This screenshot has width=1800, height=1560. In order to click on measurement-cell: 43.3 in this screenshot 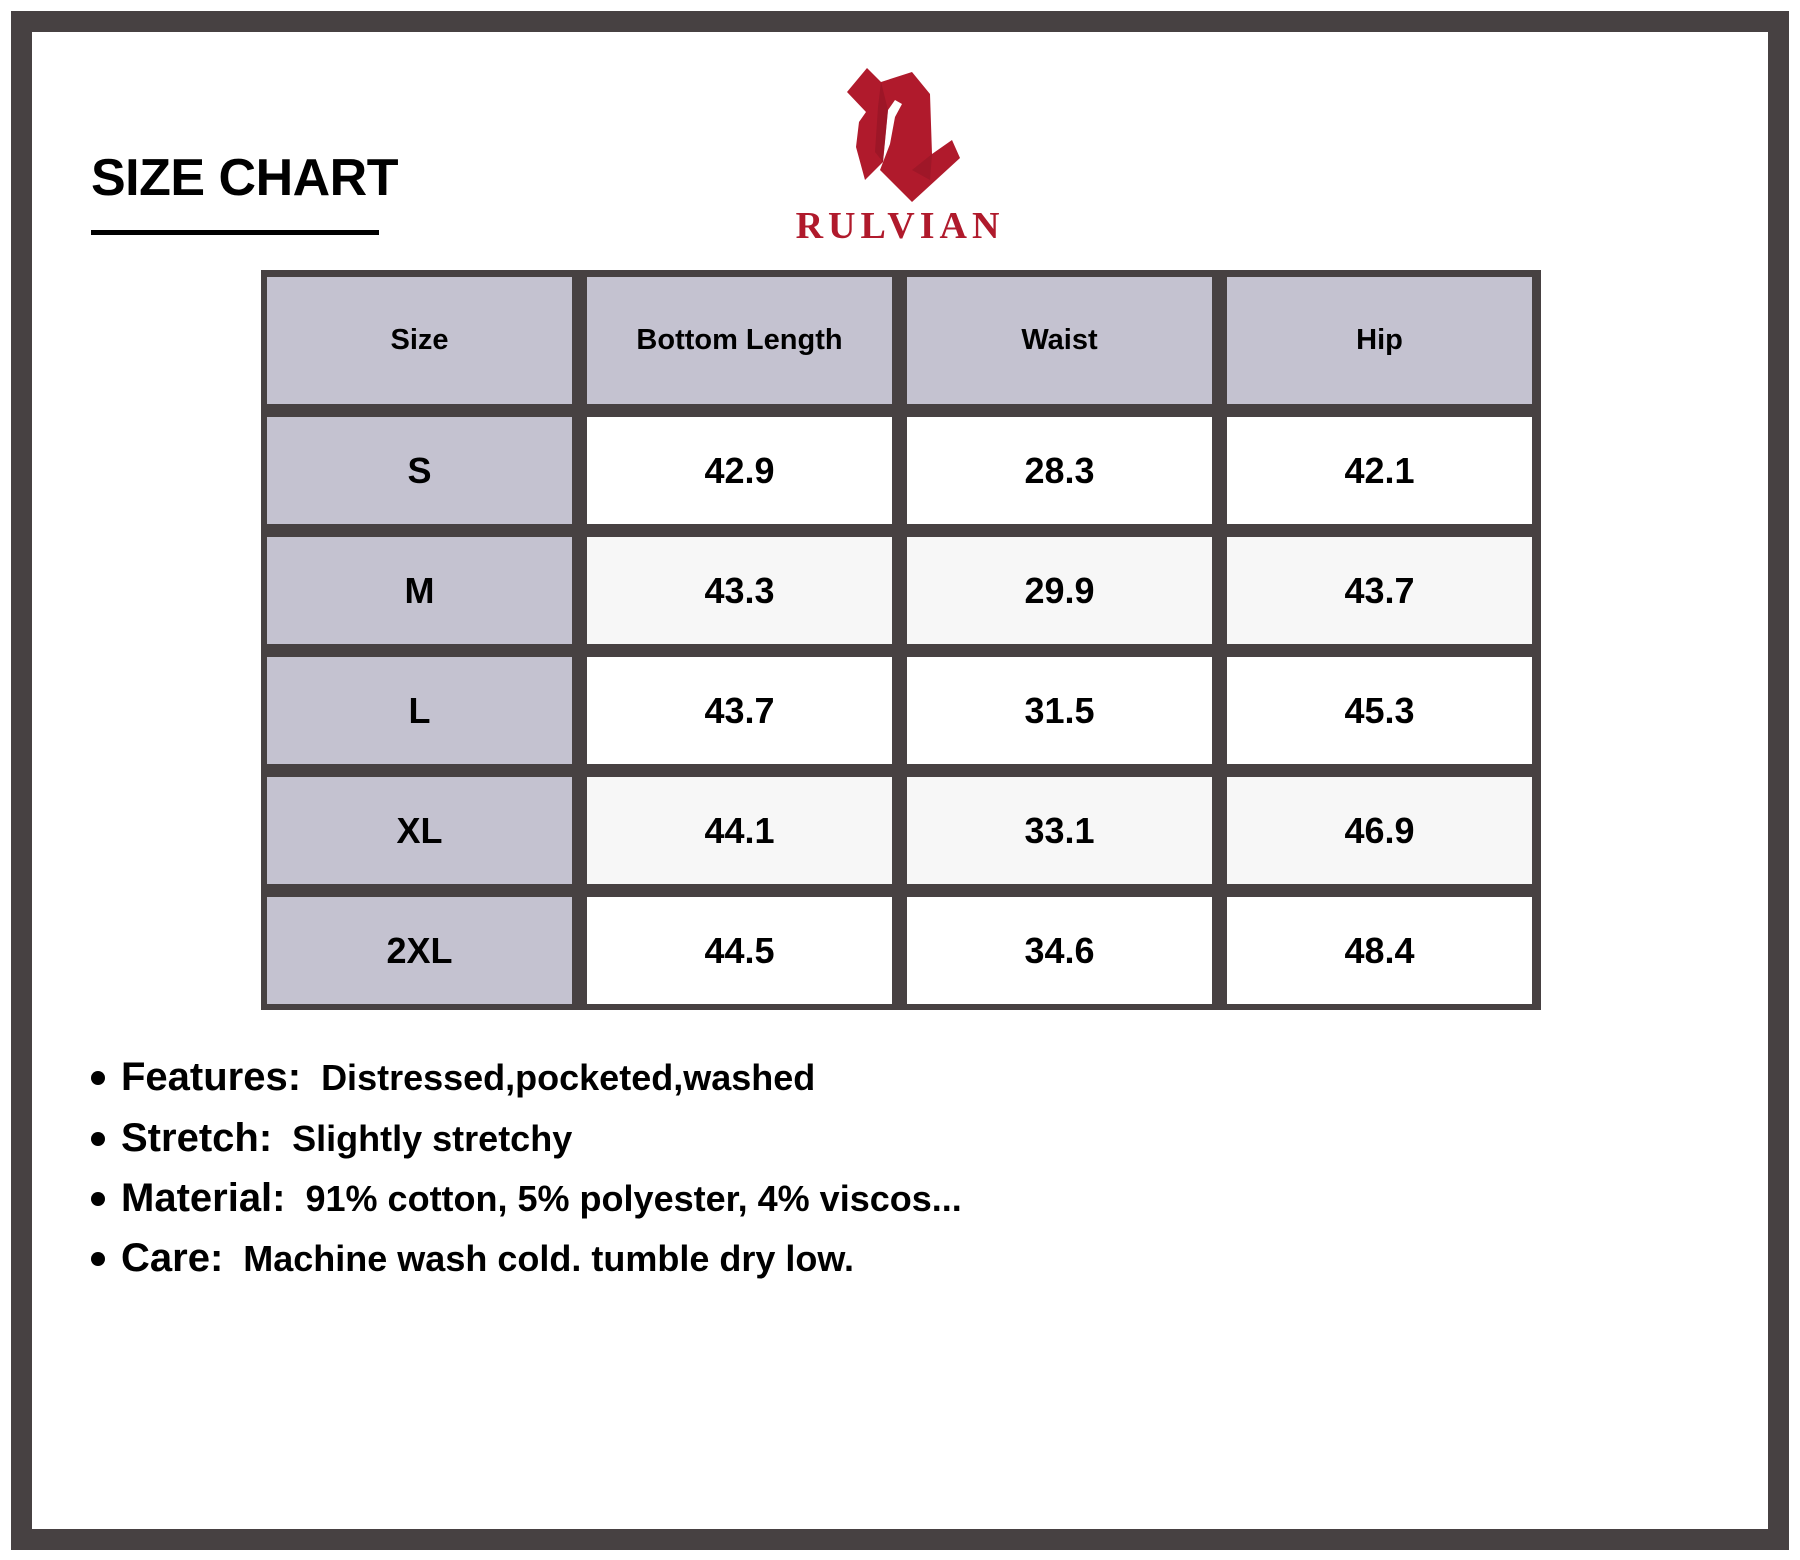, I will do `click(739, 590)`.